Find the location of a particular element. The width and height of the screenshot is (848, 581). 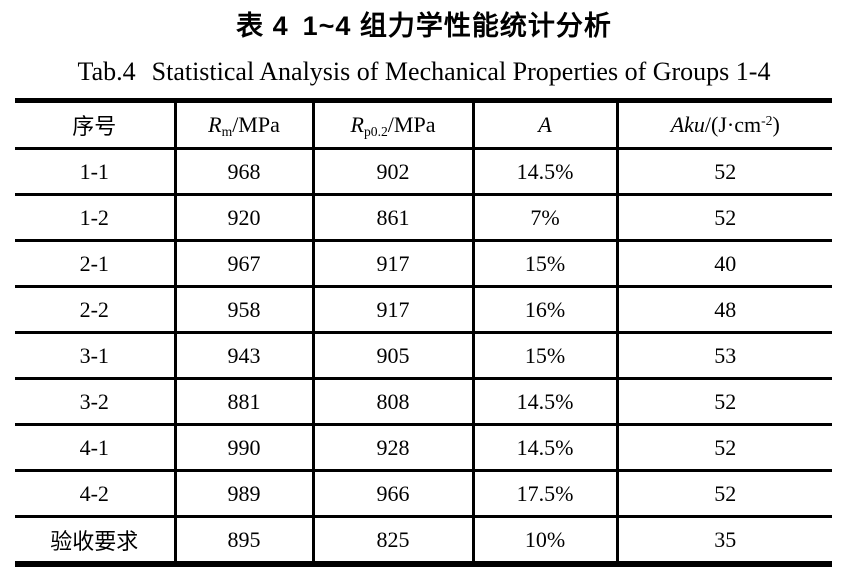

cell-serial-number: 3-1 is located at coordinates (95, 356).